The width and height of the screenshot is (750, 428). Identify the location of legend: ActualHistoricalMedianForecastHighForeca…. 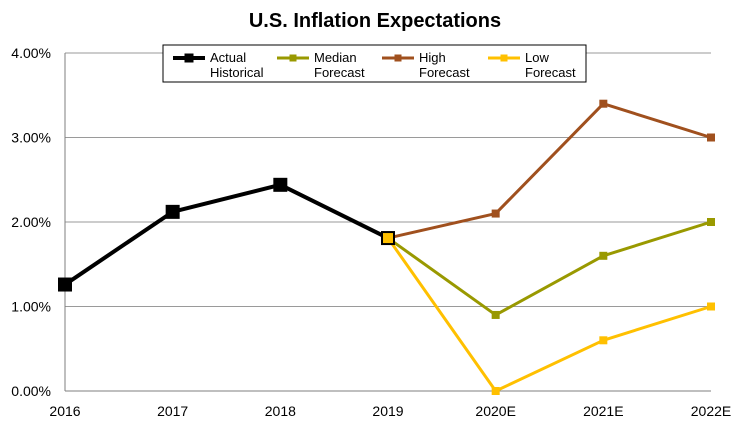
(374, 63).